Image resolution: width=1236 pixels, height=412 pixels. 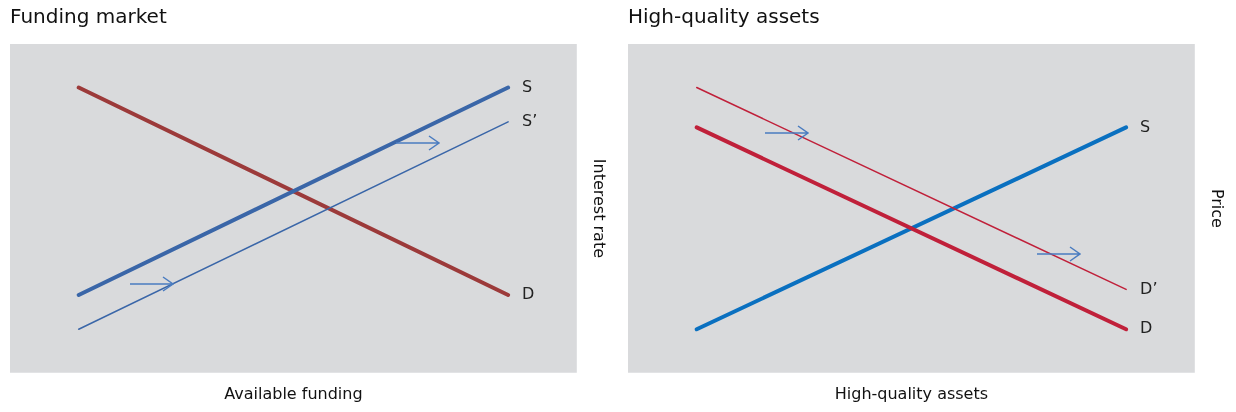 What do you see at coordinates (724, 16) in the screenshot?
I see `chart-title: High-quality assets` at bounding box center [724, 16].